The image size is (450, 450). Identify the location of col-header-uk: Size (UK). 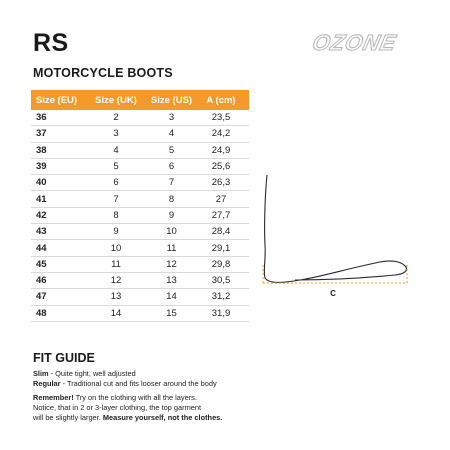
(116, 100).